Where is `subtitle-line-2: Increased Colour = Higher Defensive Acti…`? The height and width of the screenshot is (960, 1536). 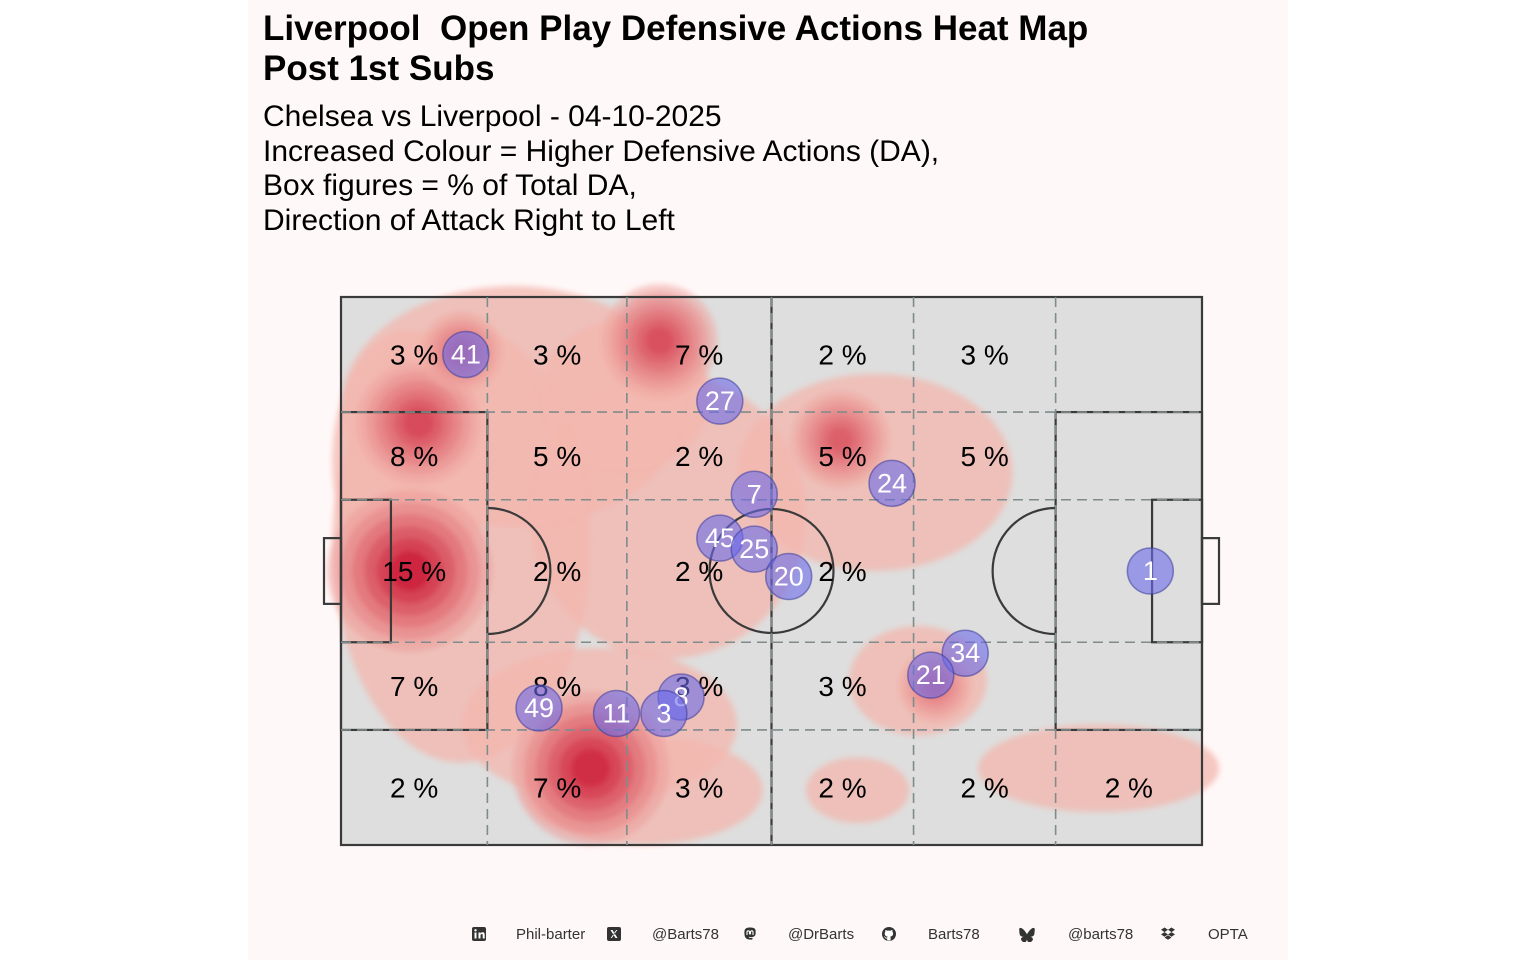
subtitle-line-2: Increased Colour = Higher Defensive Acti… is located at coordinates (601, 151).